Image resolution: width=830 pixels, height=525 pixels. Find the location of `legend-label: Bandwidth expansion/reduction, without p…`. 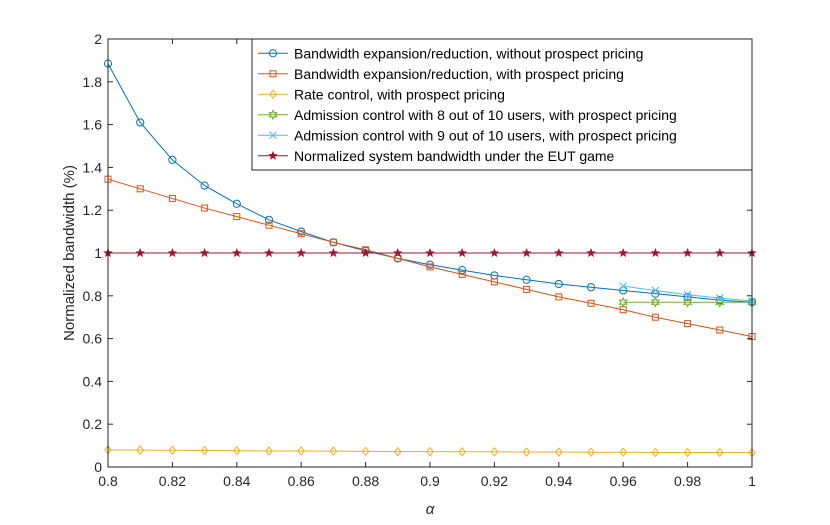

legend-label: Bandwidth expansion/reduction, without p… is located at coordinates (468, 53).